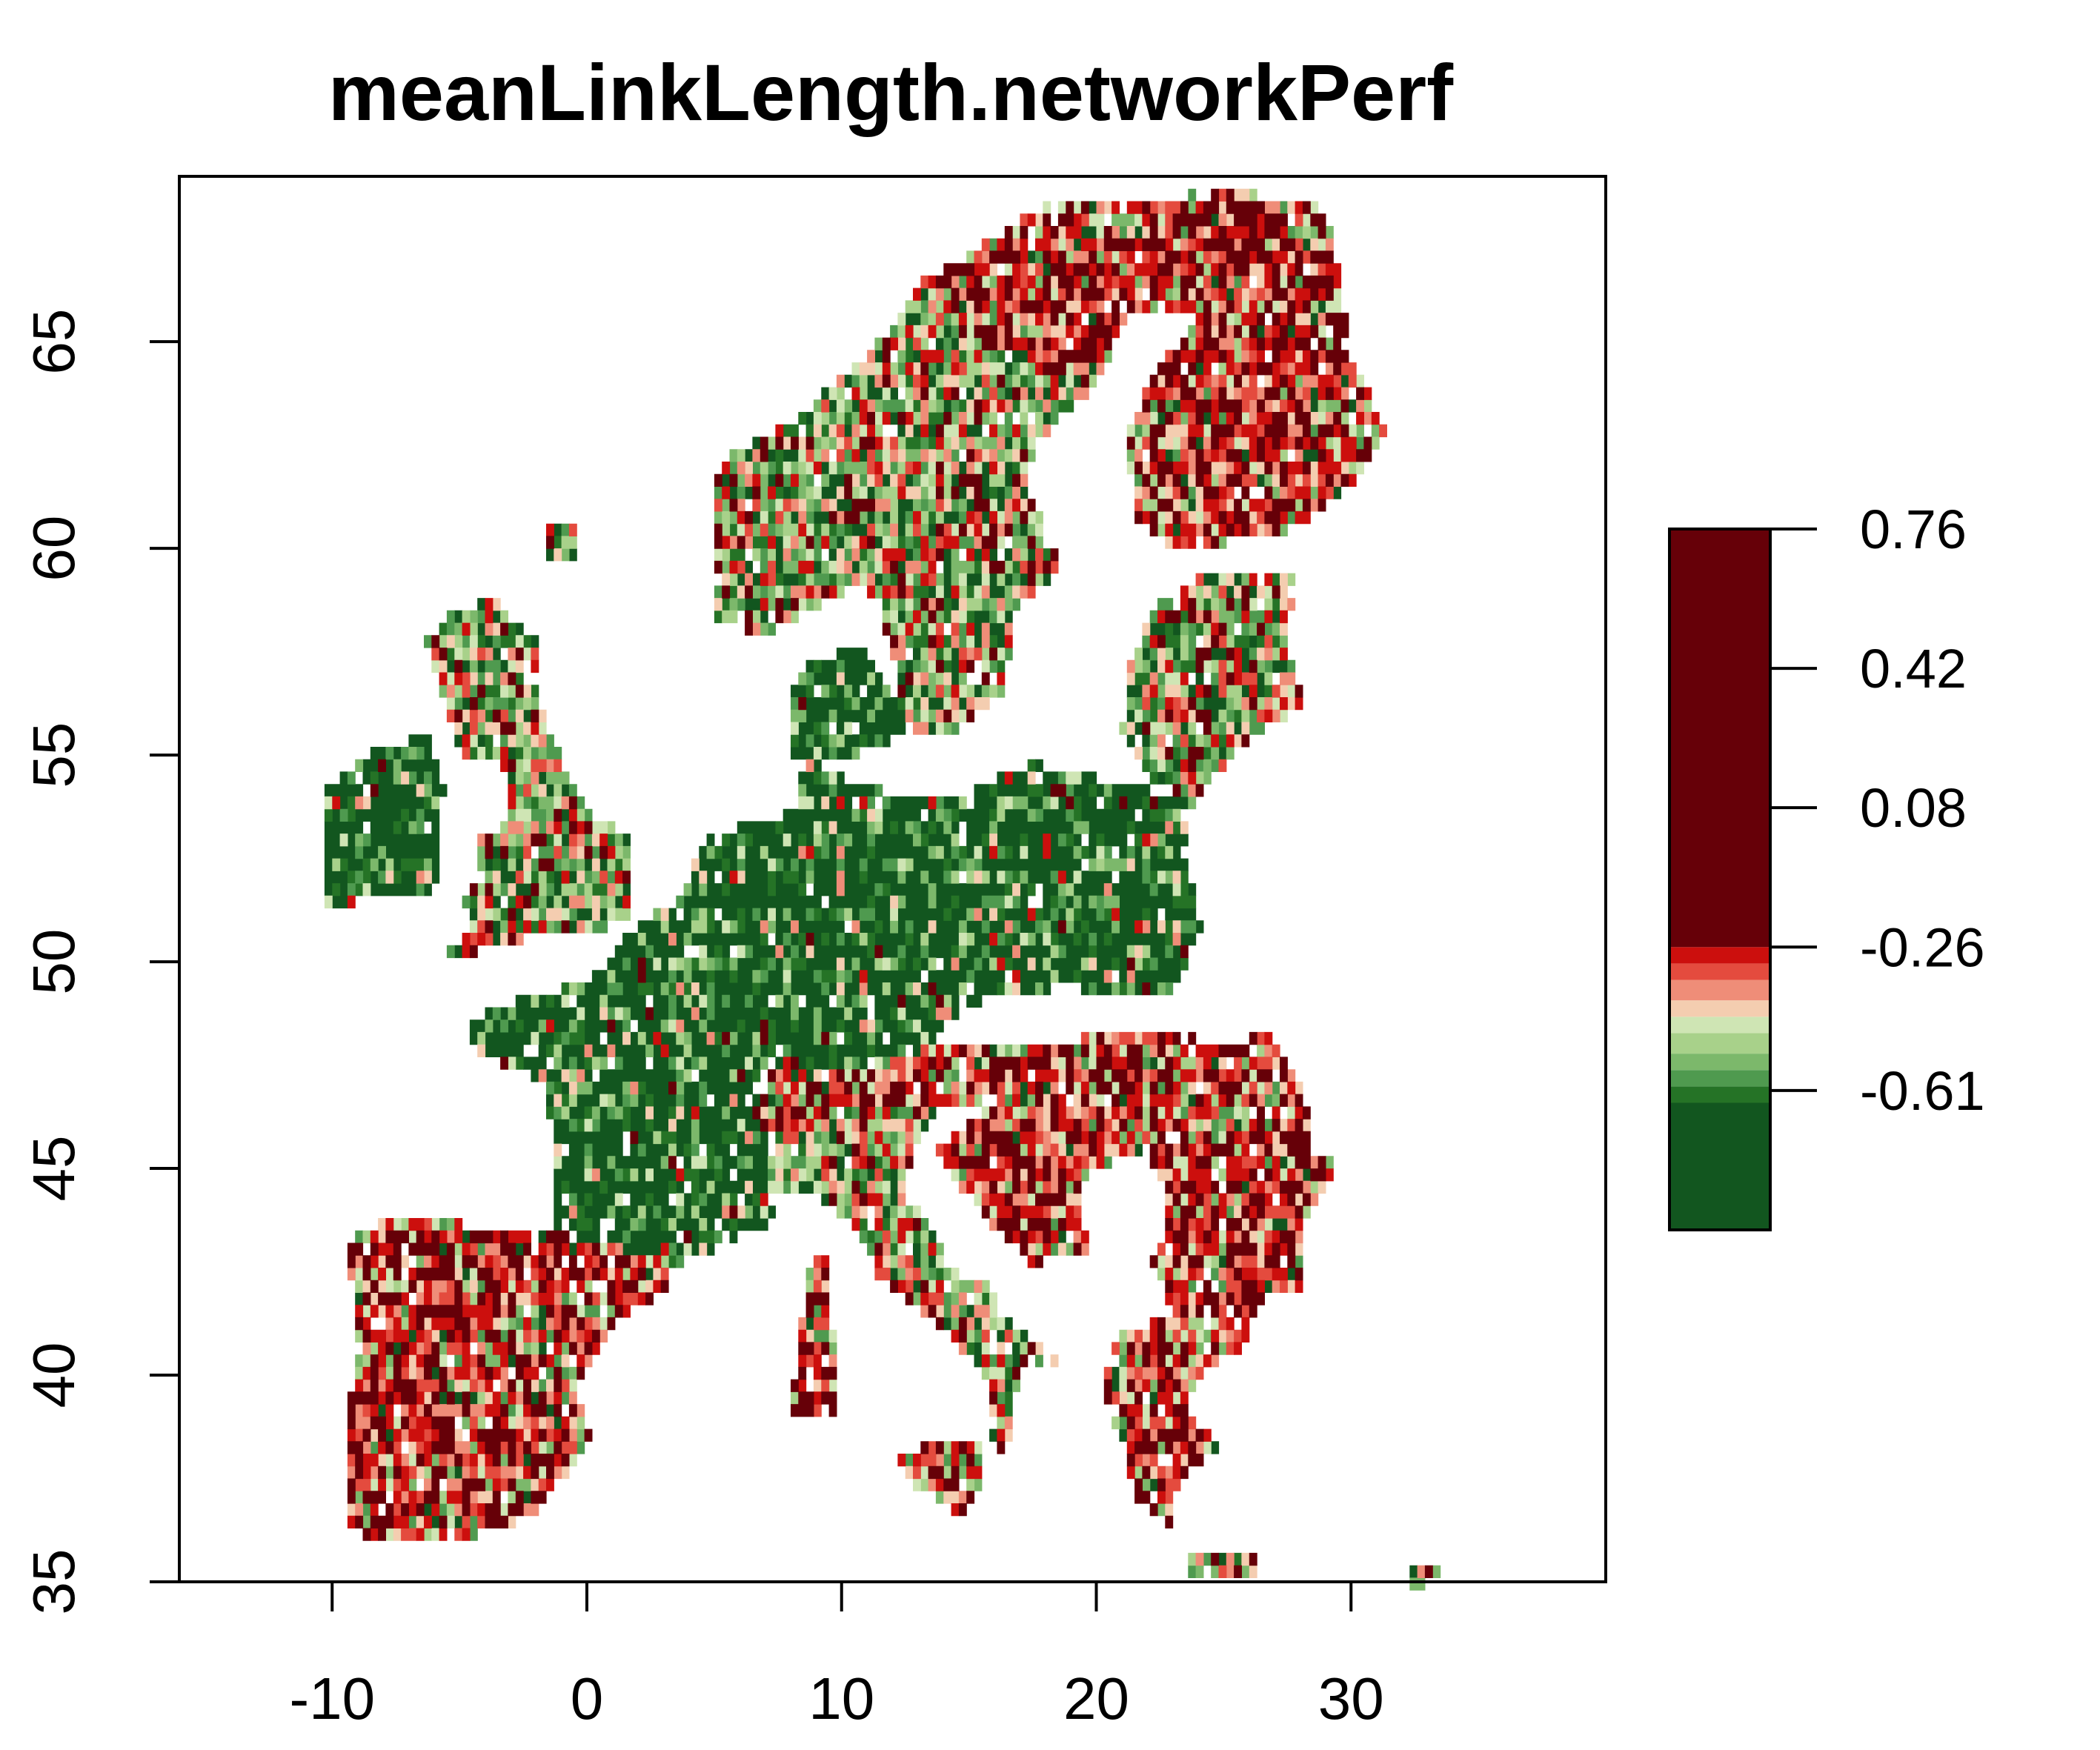 The height and width of the screenshot is (1750, 2100). Describe the element at coordinates (54, 1582) in the screenshot. I see `y-tick-label: 35` at that location.